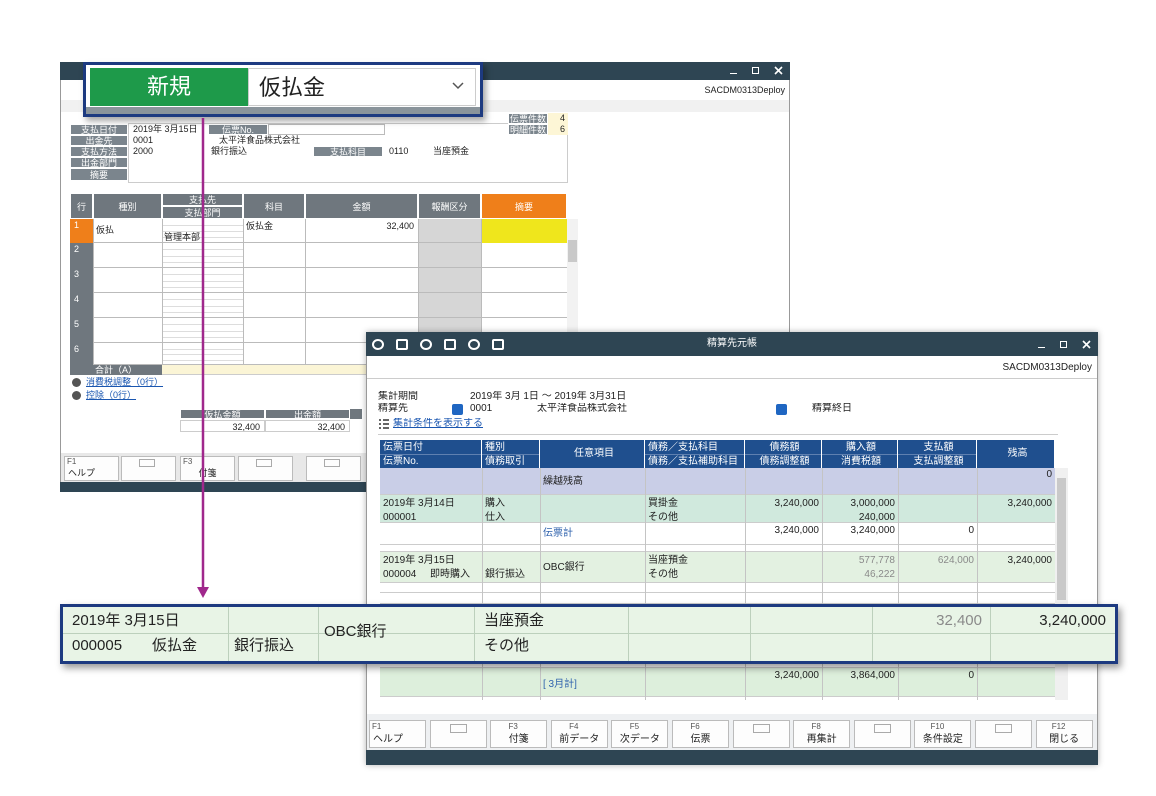  I want to click on field-value: 2000, so click(143, 151).